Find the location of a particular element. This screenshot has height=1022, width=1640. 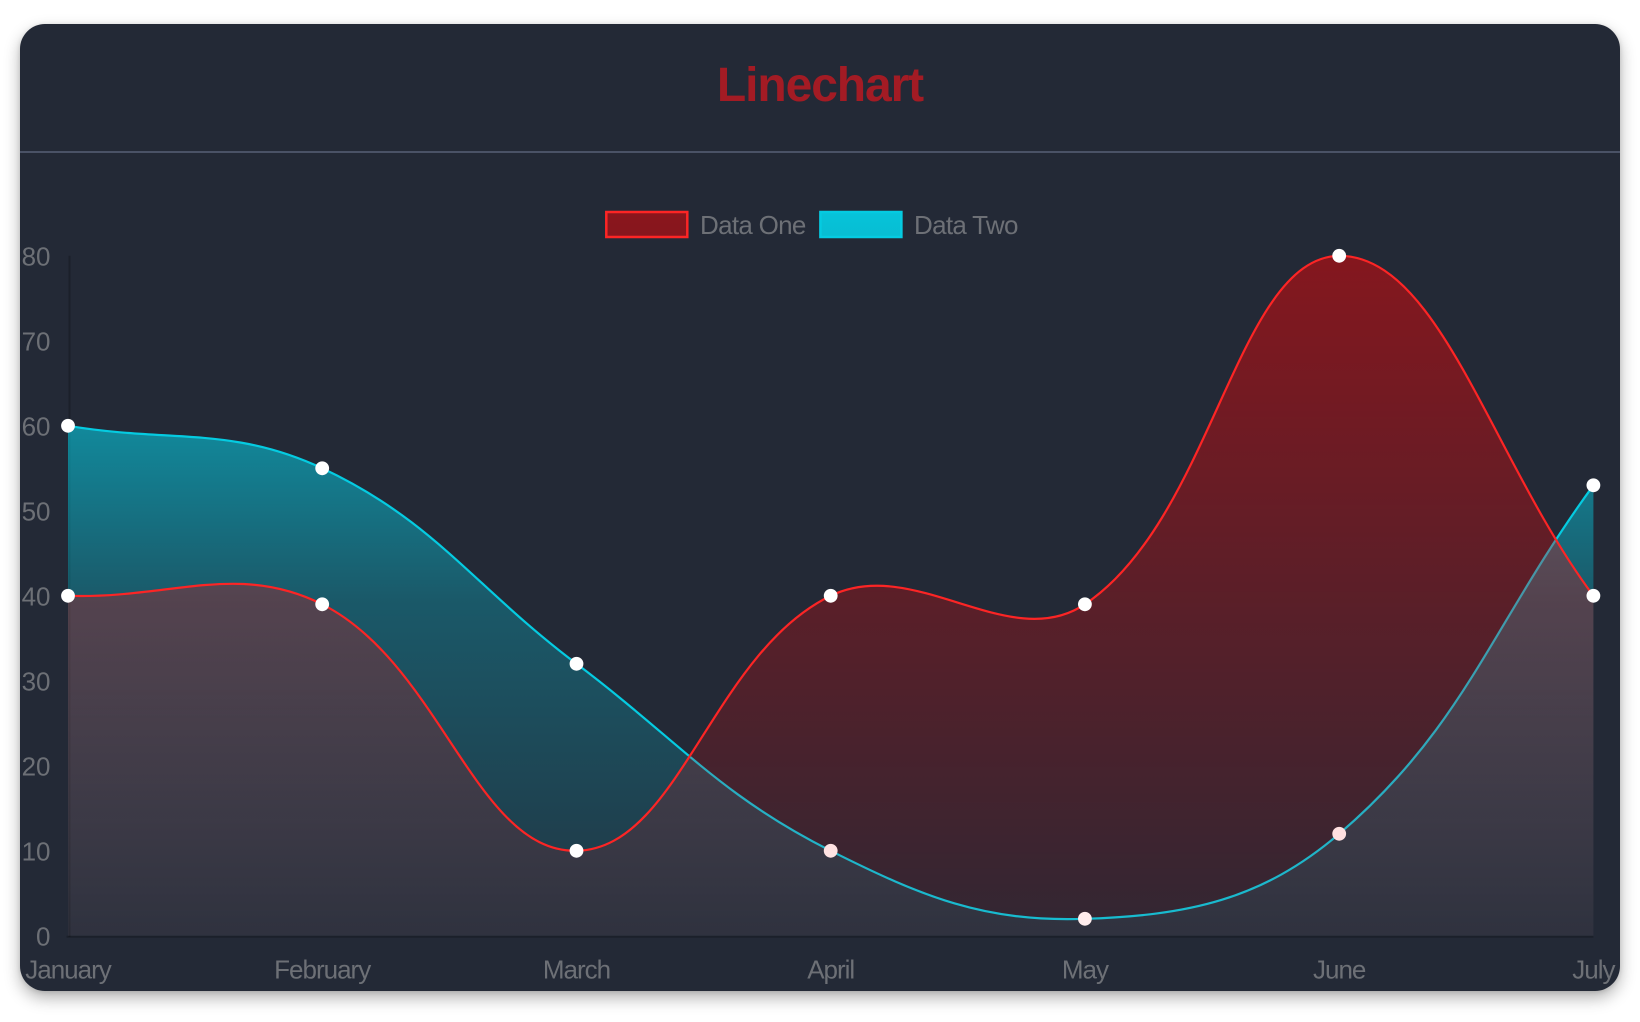

svg-text: 20 is located at coordinates (36, 766).